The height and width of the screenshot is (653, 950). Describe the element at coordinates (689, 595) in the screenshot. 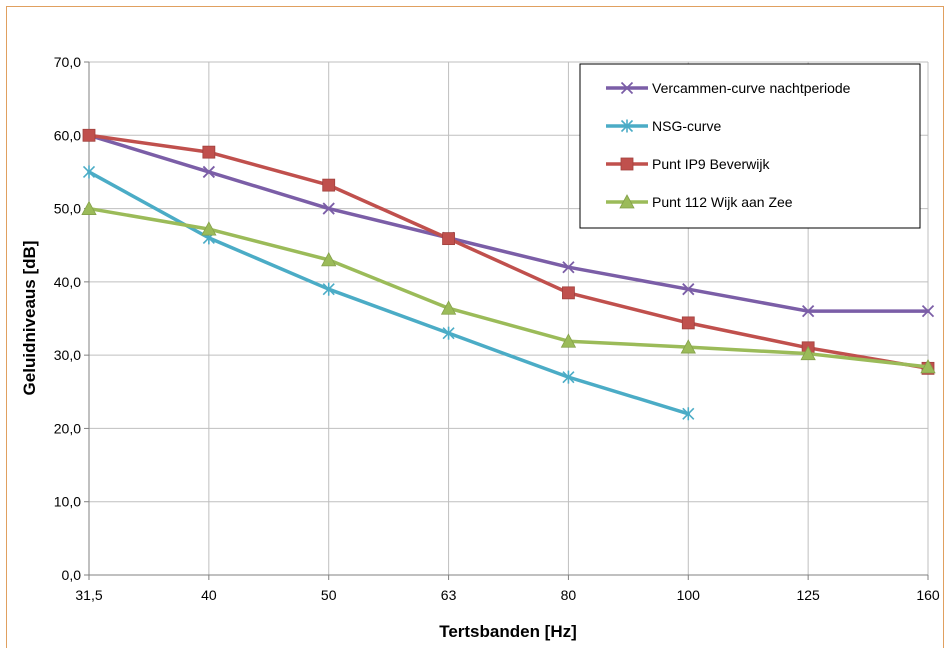

I see `x-tick-label: 100` at that location.